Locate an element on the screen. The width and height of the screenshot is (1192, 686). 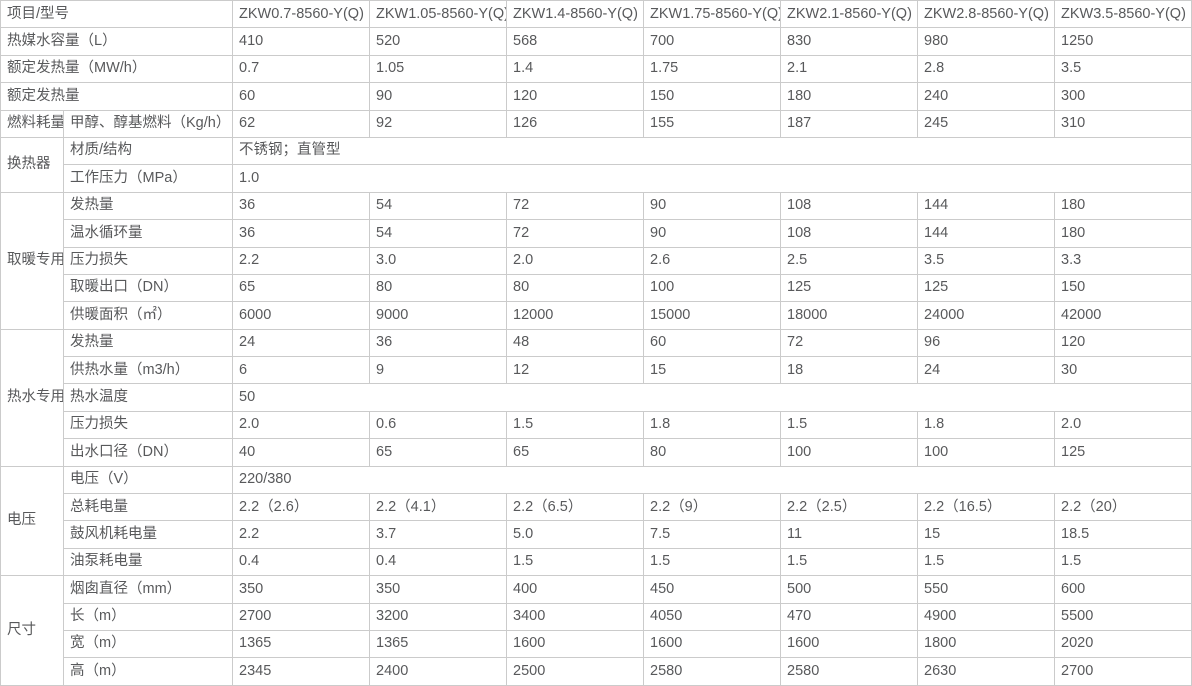
cell-value: 2630 is located at coordinates (986, 671).